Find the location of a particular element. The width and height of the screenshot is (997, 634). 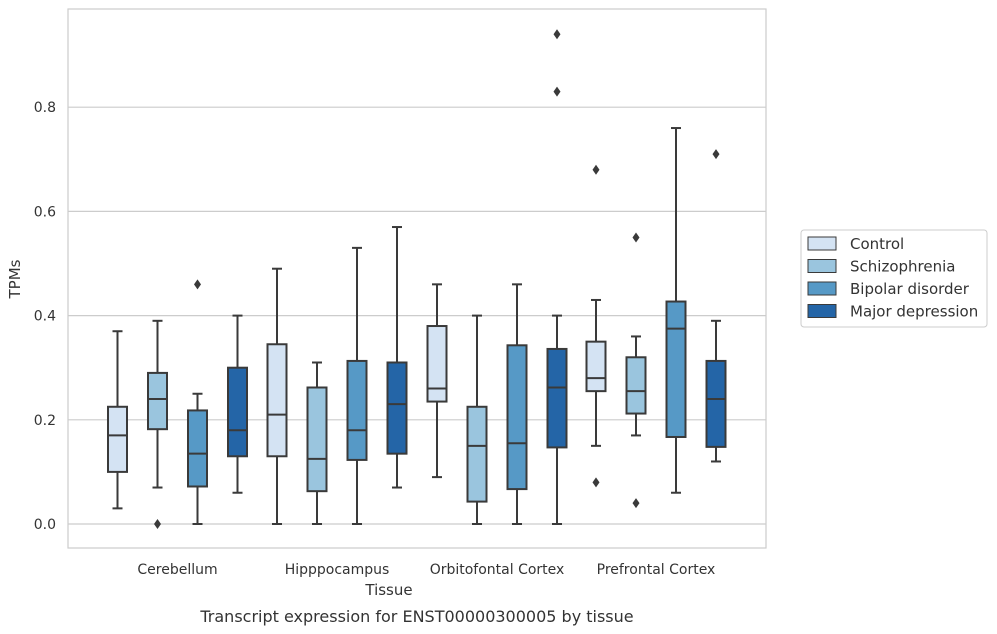

y-tick-label: 0.0 is located at coordinates (45, 525).